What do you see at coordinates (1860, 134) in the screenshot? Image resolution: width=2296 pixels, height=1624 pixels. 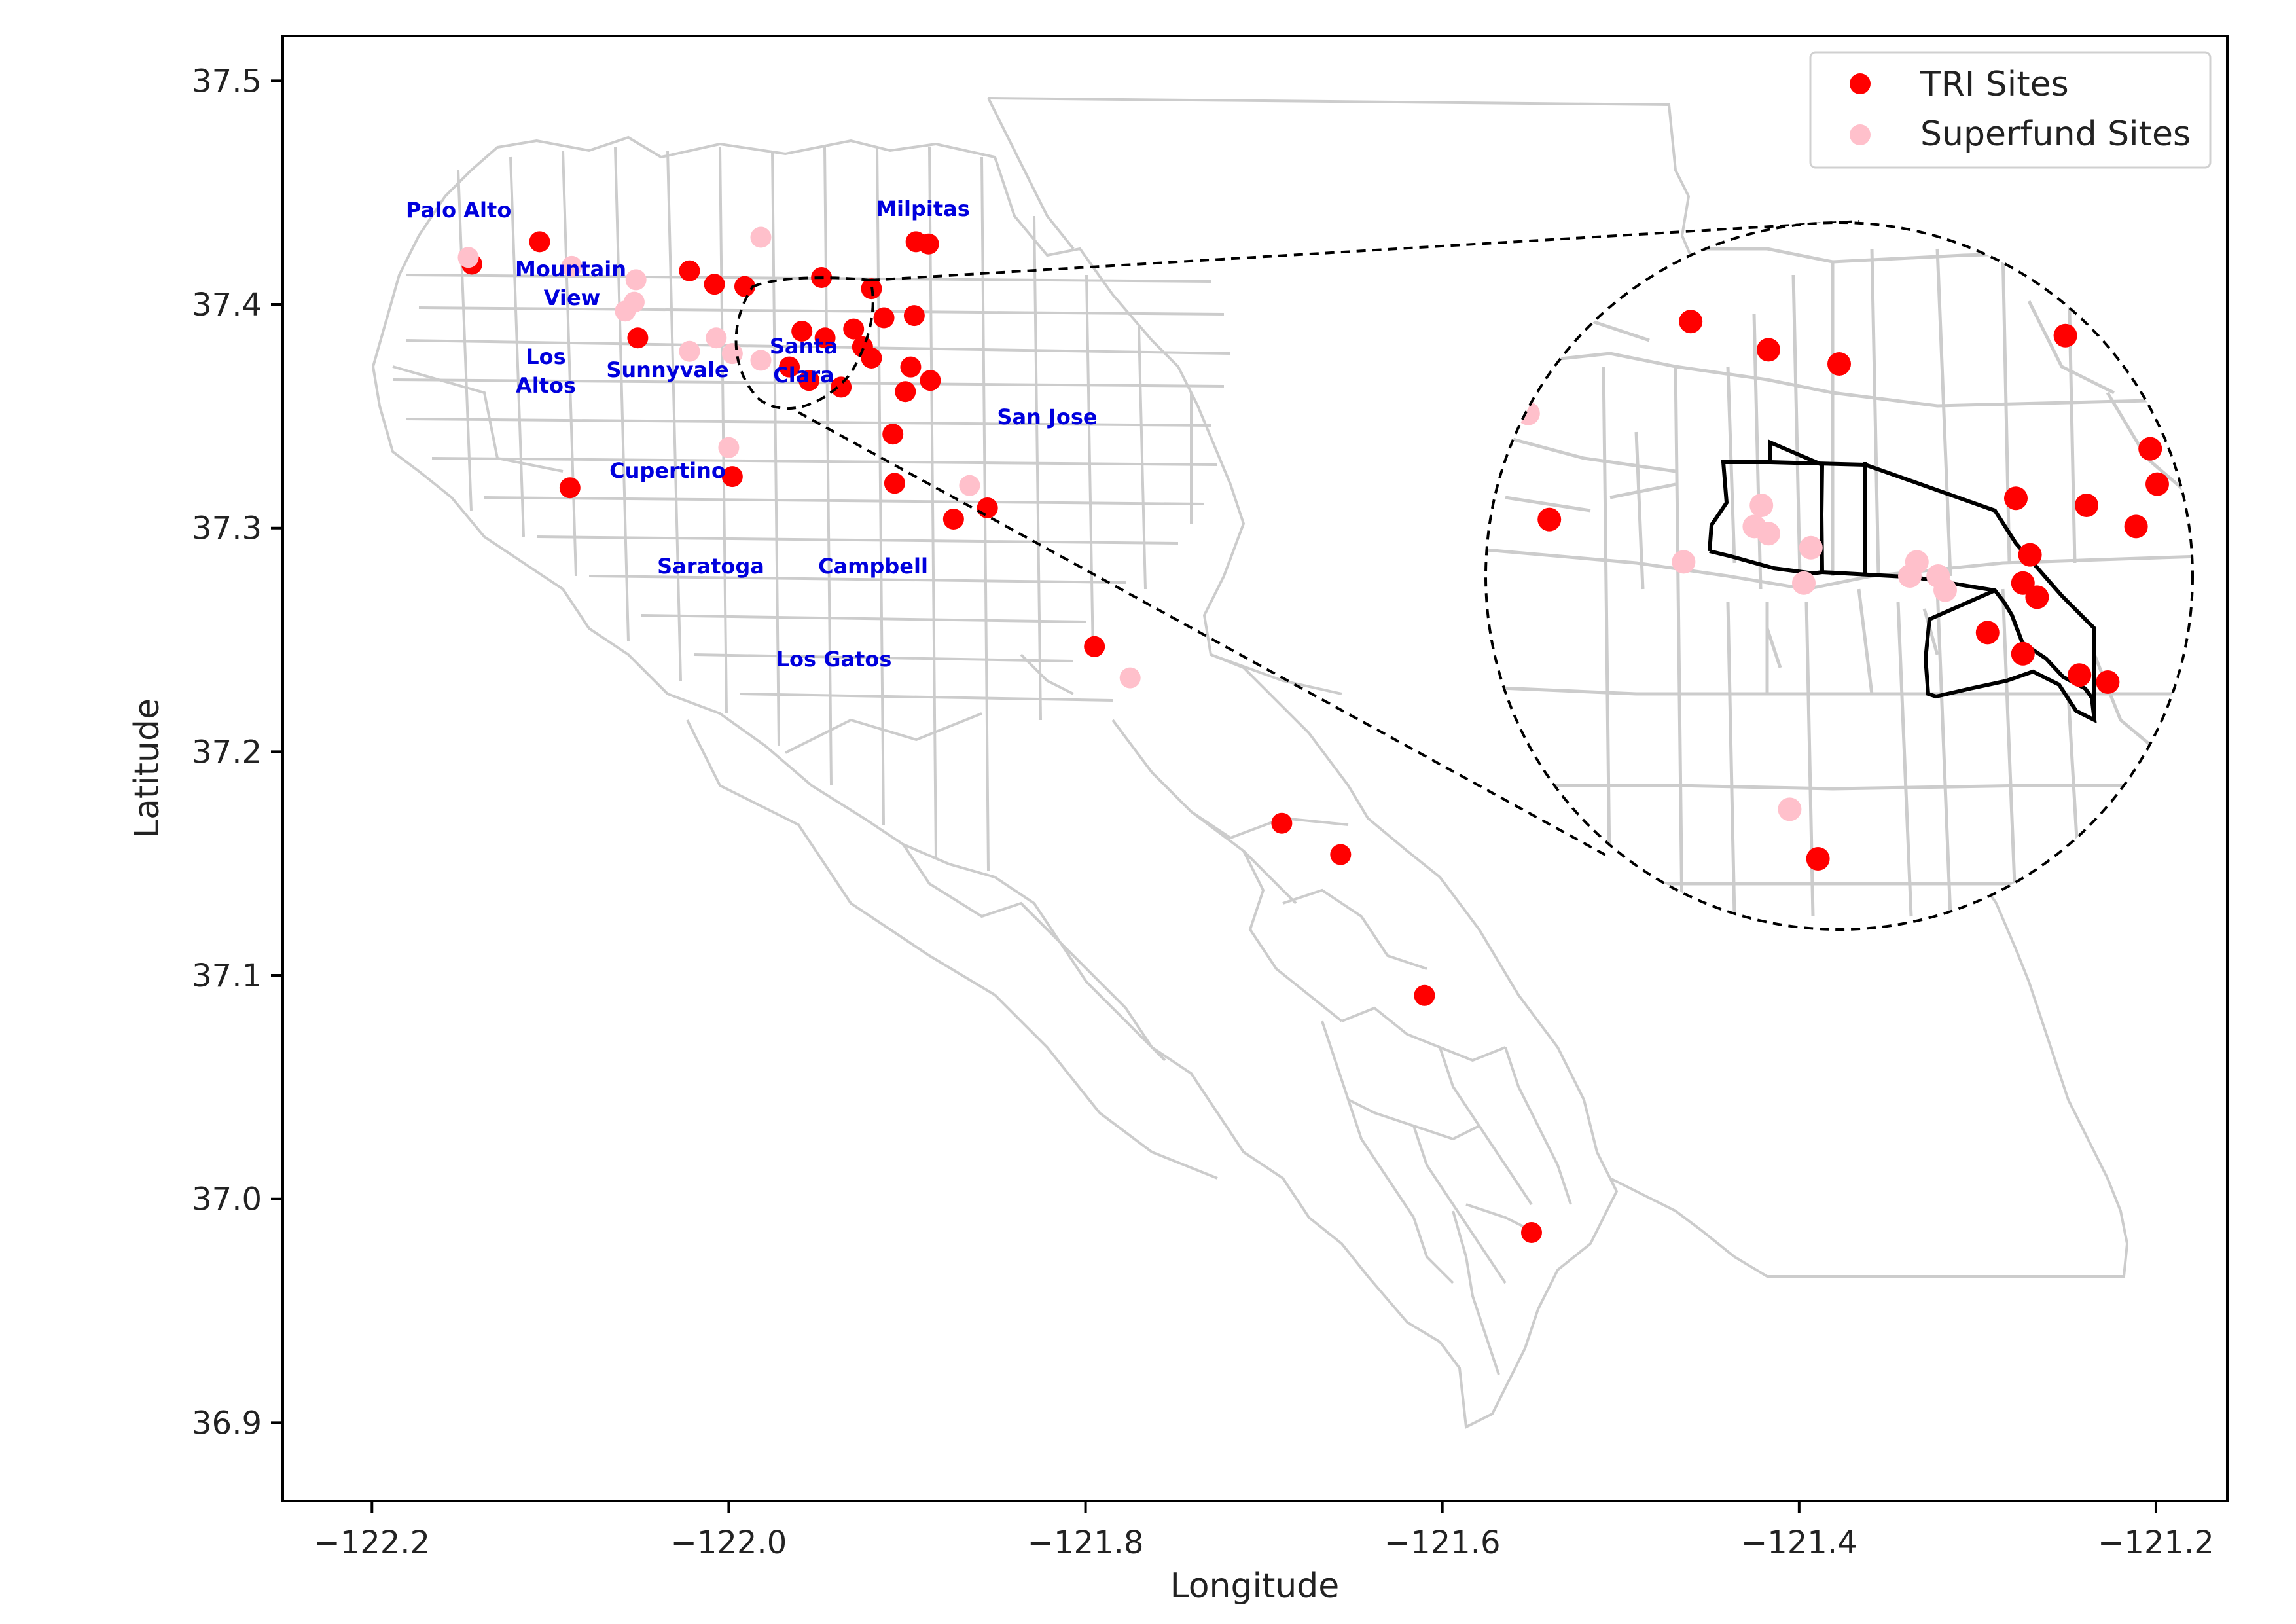 I see `legend-marker-superfund` at bounding box center [1860, 134].